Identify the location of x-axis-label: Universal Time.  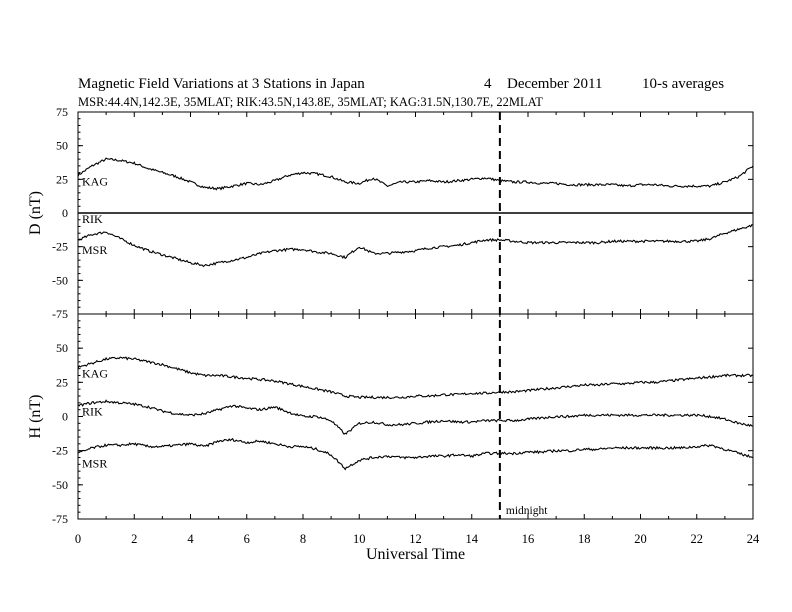
(415, 554).